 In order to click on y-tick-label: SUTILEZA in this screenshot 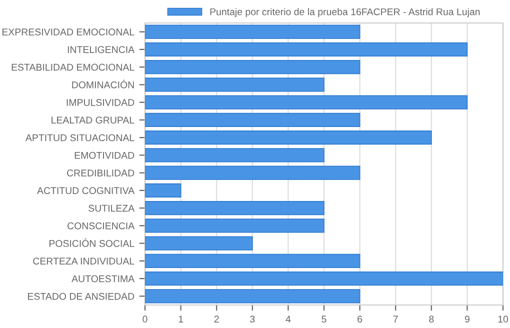, I will do `click(111, 208)`.